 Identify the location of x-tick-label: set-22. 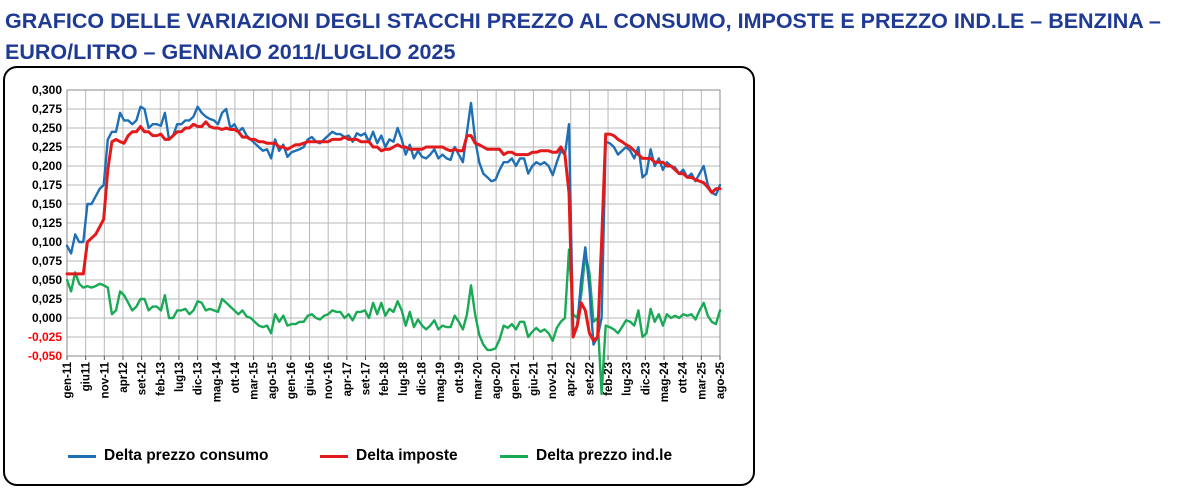
(590, 378).